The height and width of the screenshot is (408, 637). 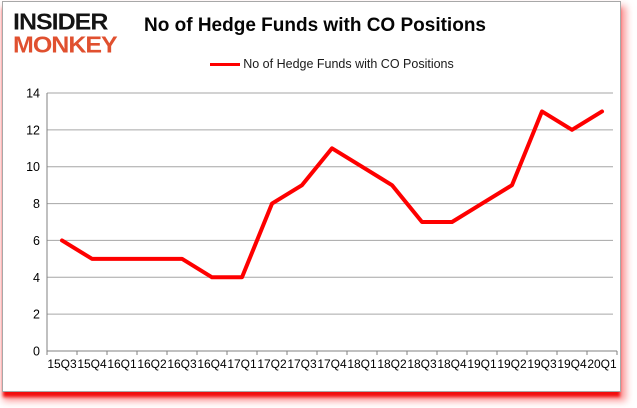 I want to click on x-axis-label: 20Q1, so click(x=602, y=364).